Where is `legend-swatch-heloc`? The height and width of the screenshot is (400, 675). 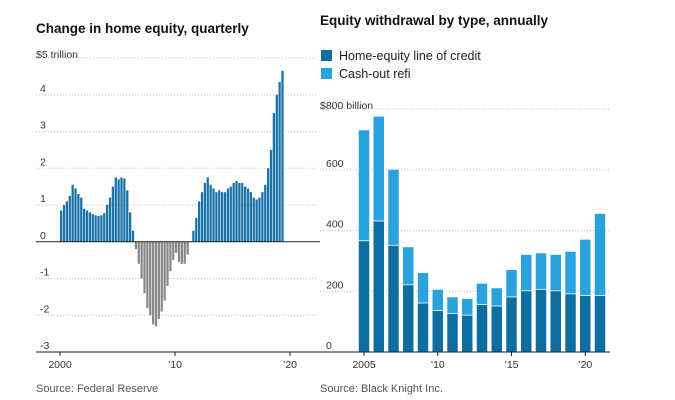
legend-swatch-heloc is located at coordinates (326, 55).